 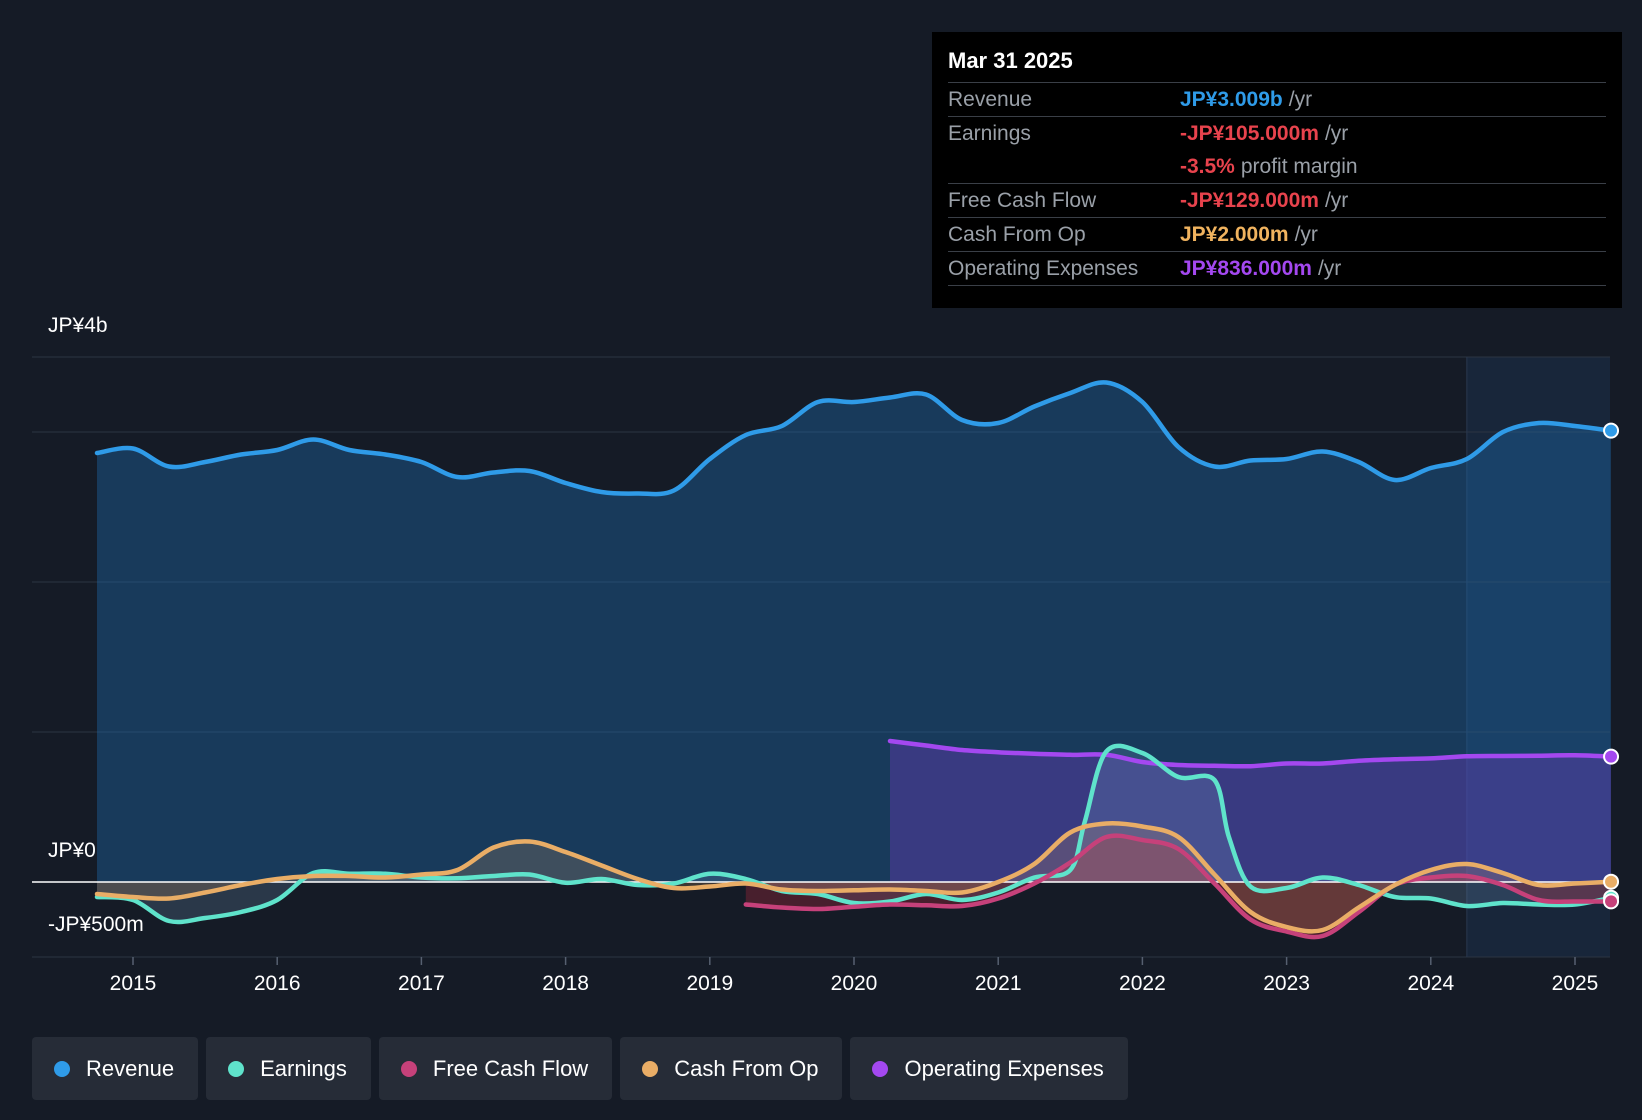 I want to click on tooltip-row-free-cash-flow: Free Cash Flow -JP¥129.000m /yr, so click(x=1277, y=200).